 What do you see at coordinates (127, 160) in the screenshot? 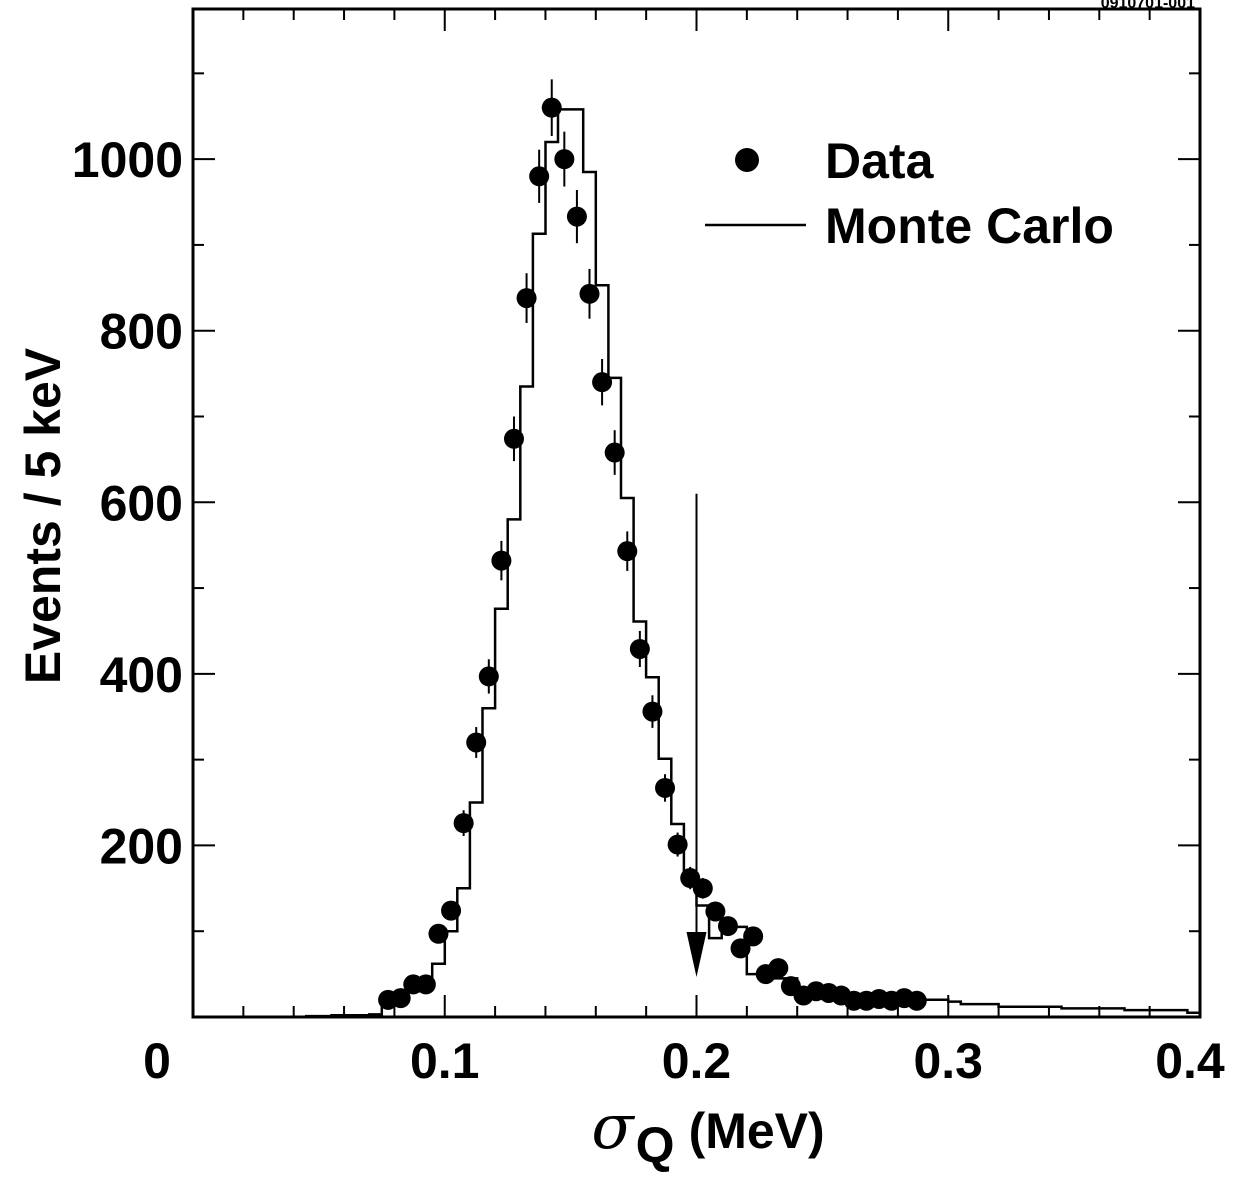
I see `y-tick-label: 1000` at bounding box center [127, 160].